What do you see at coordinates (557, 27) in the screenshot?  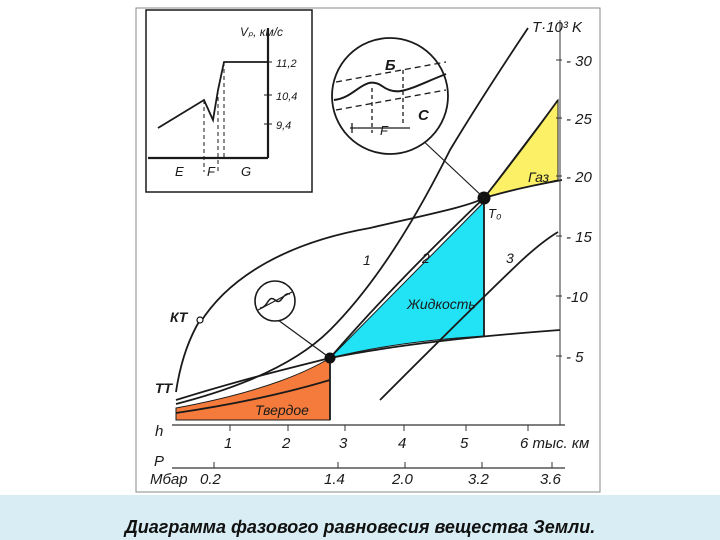 I see `t-axis-title: T·10³ K` at bounding box center [557, 27].